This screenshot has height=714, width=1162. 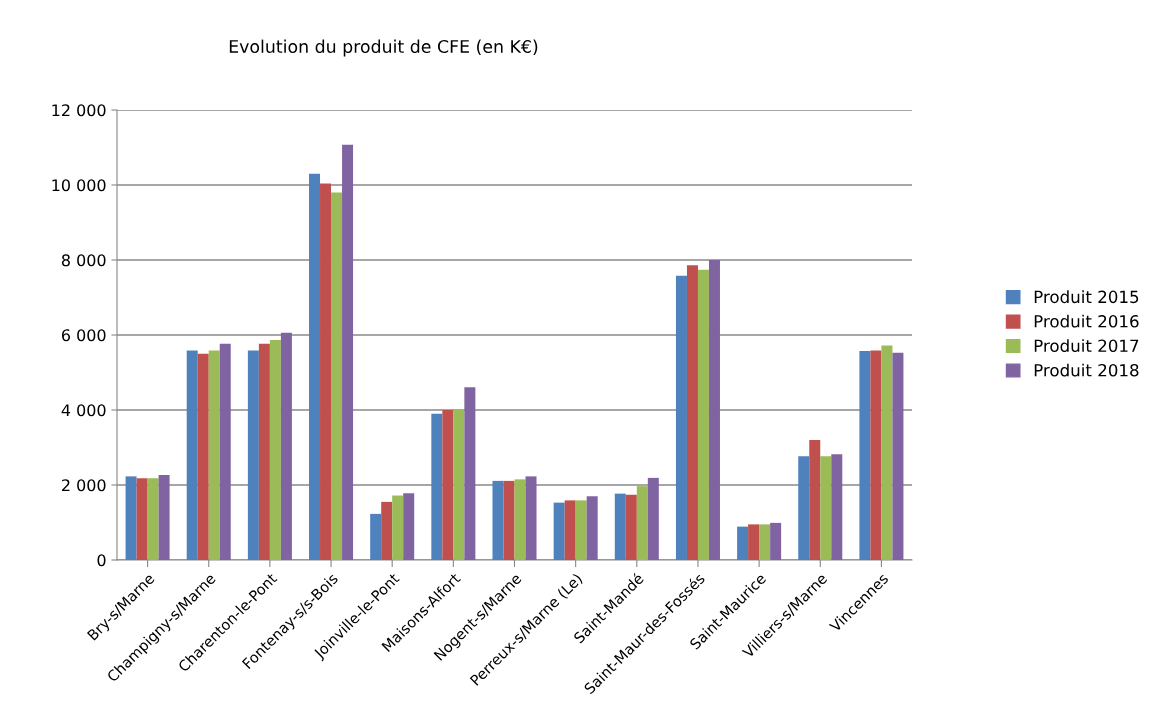 What do you see at coordinates (83, 410) in the screenshot?
I see `y-tick-label: 4 000` at bounding box center [83, 410].